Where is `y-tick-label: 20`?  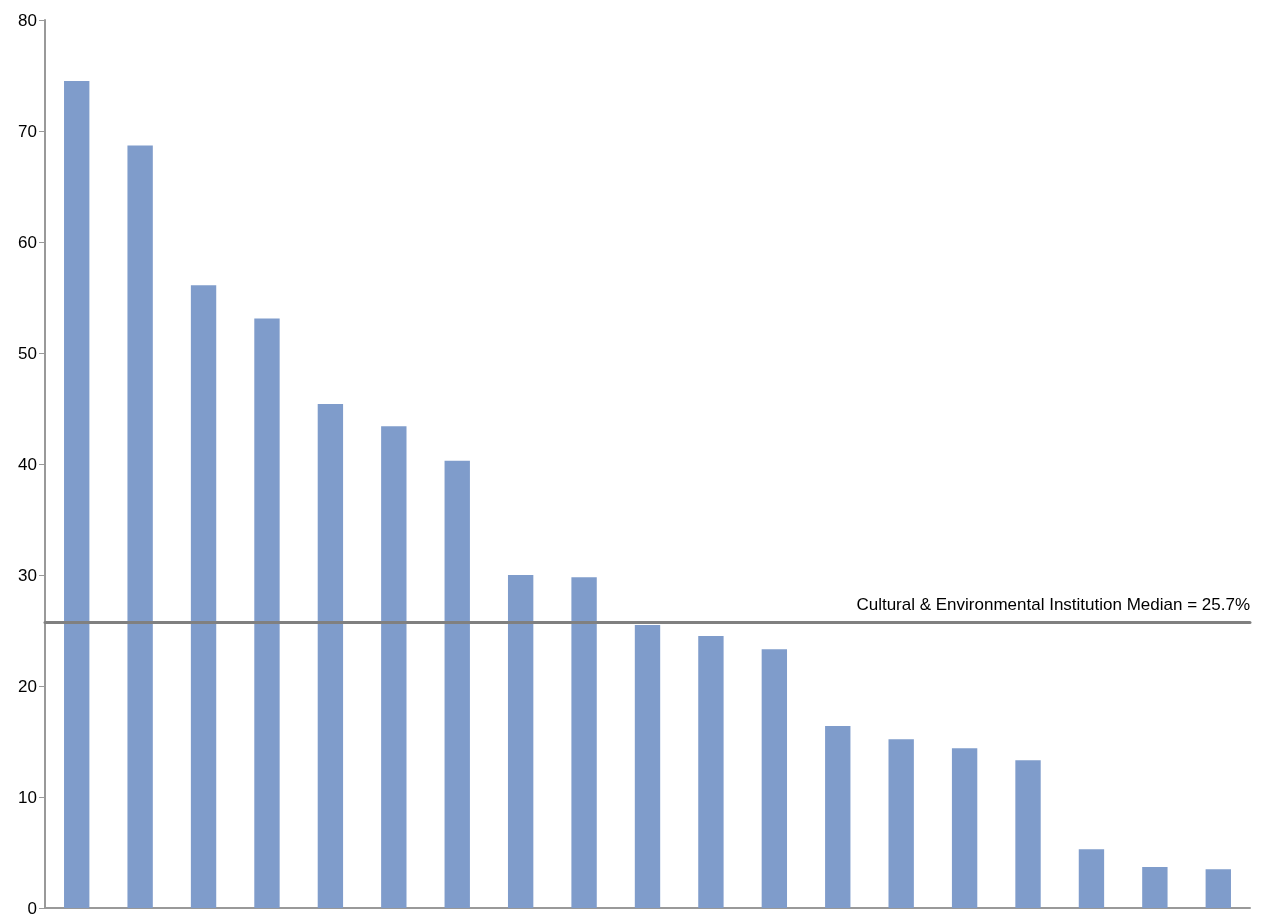
y-tick-label: 20 is located at coordinates (27, 686).